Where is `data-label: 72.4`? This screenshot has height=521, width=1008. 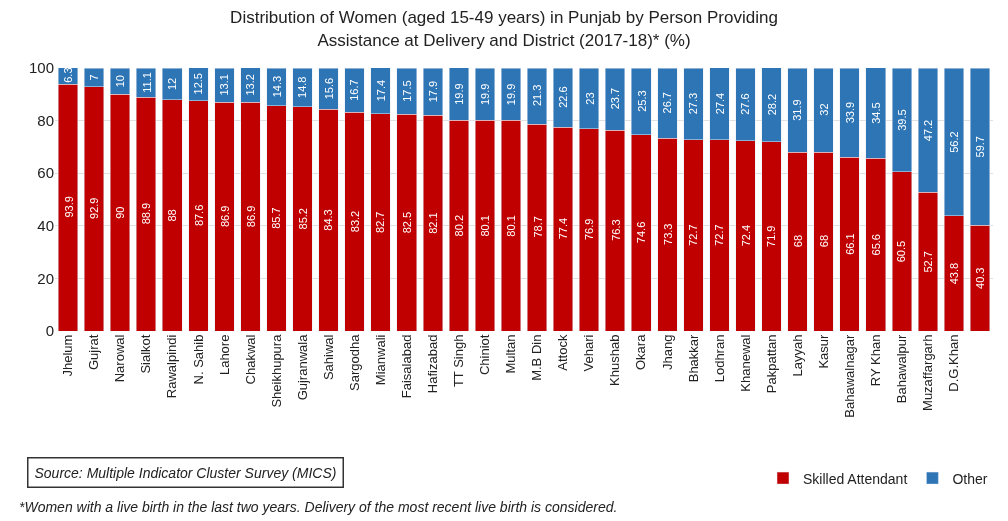 data-label: 72.4 is located at coordinates (745, 235).